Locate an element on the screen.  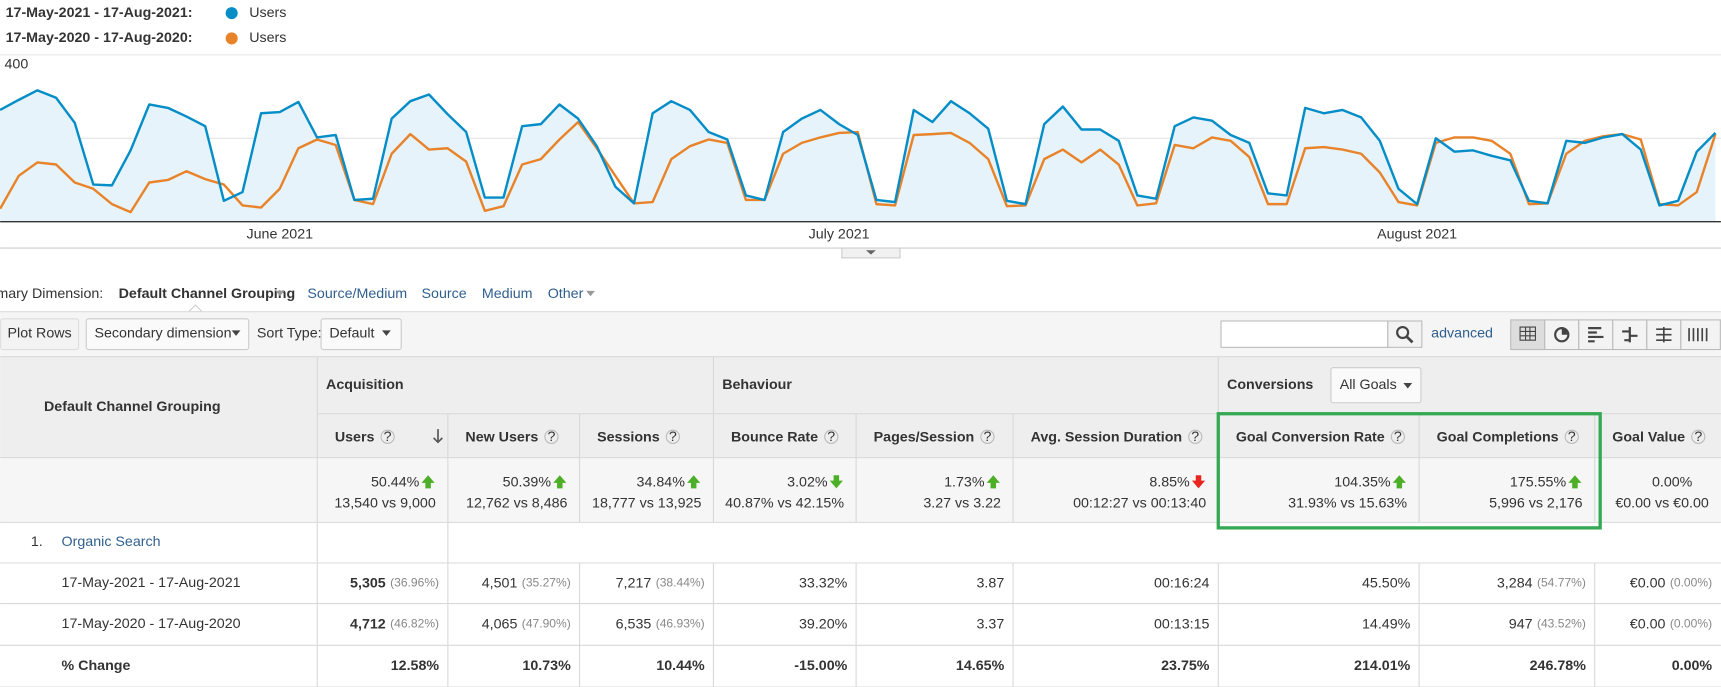
cell-value: 00:16:24 is located at coordinates (1182, 583).